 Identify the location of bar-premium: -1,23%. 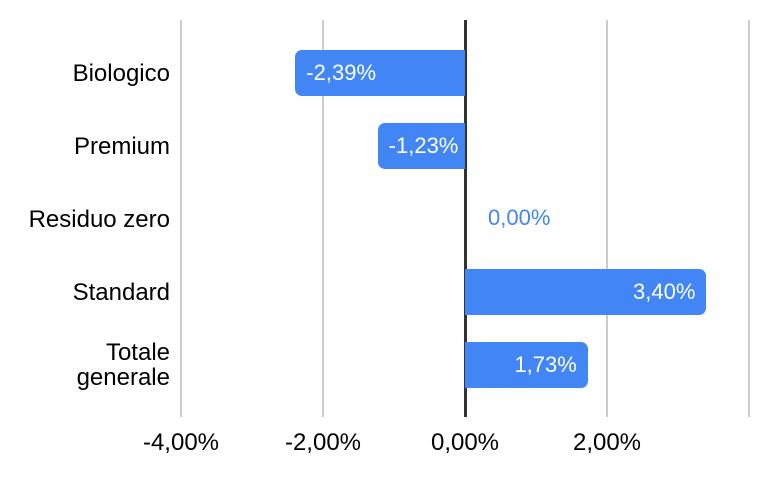
(421, 146).